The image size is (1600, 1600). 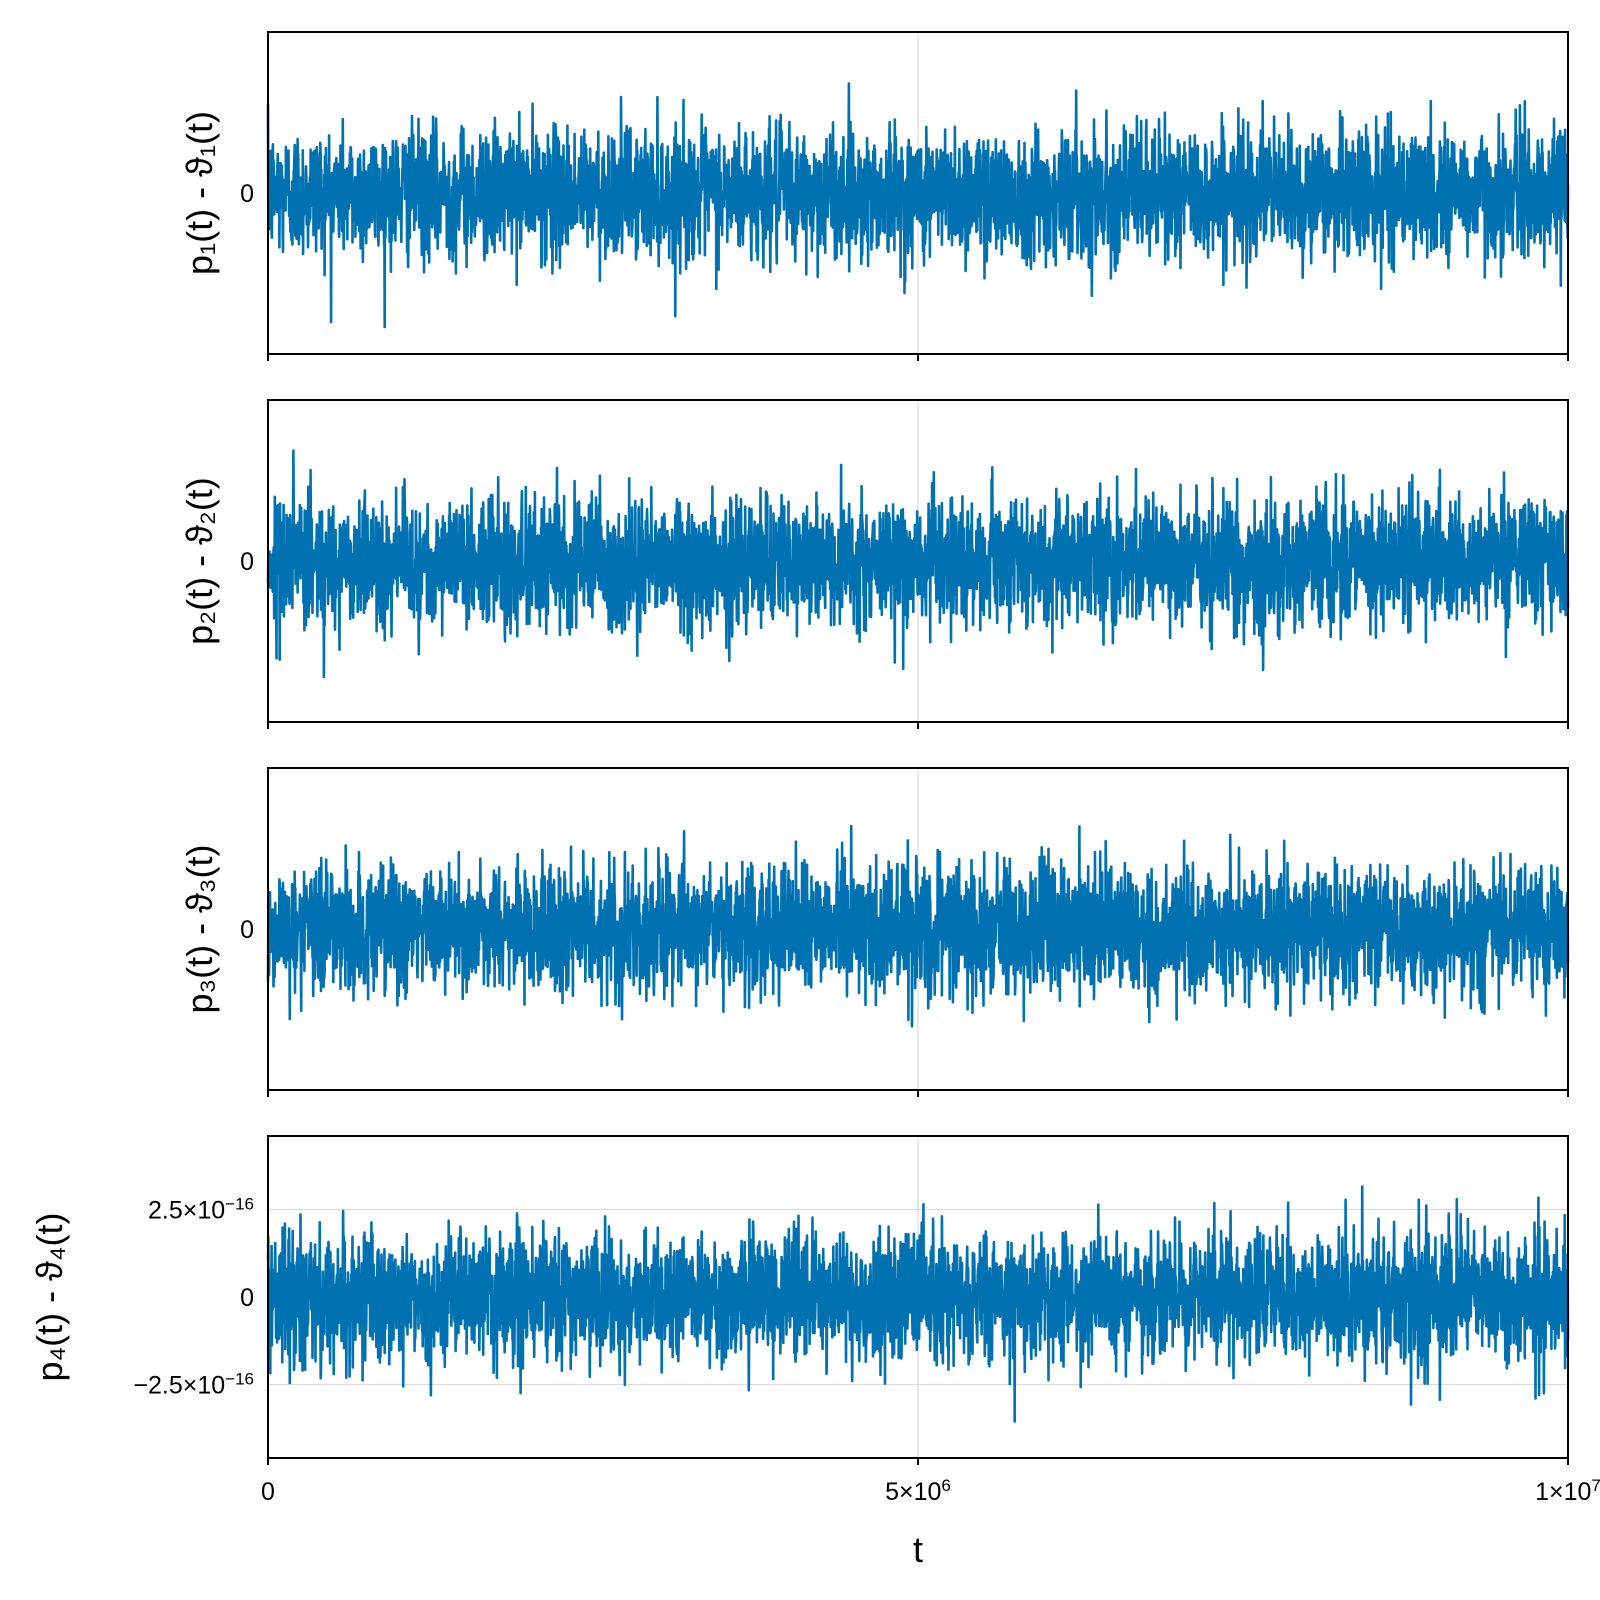 What do you see at coordinates (904, 1006) in the screenshot?
I see `subplot-3-ticks: 0` at bounding box center [904, 1006].